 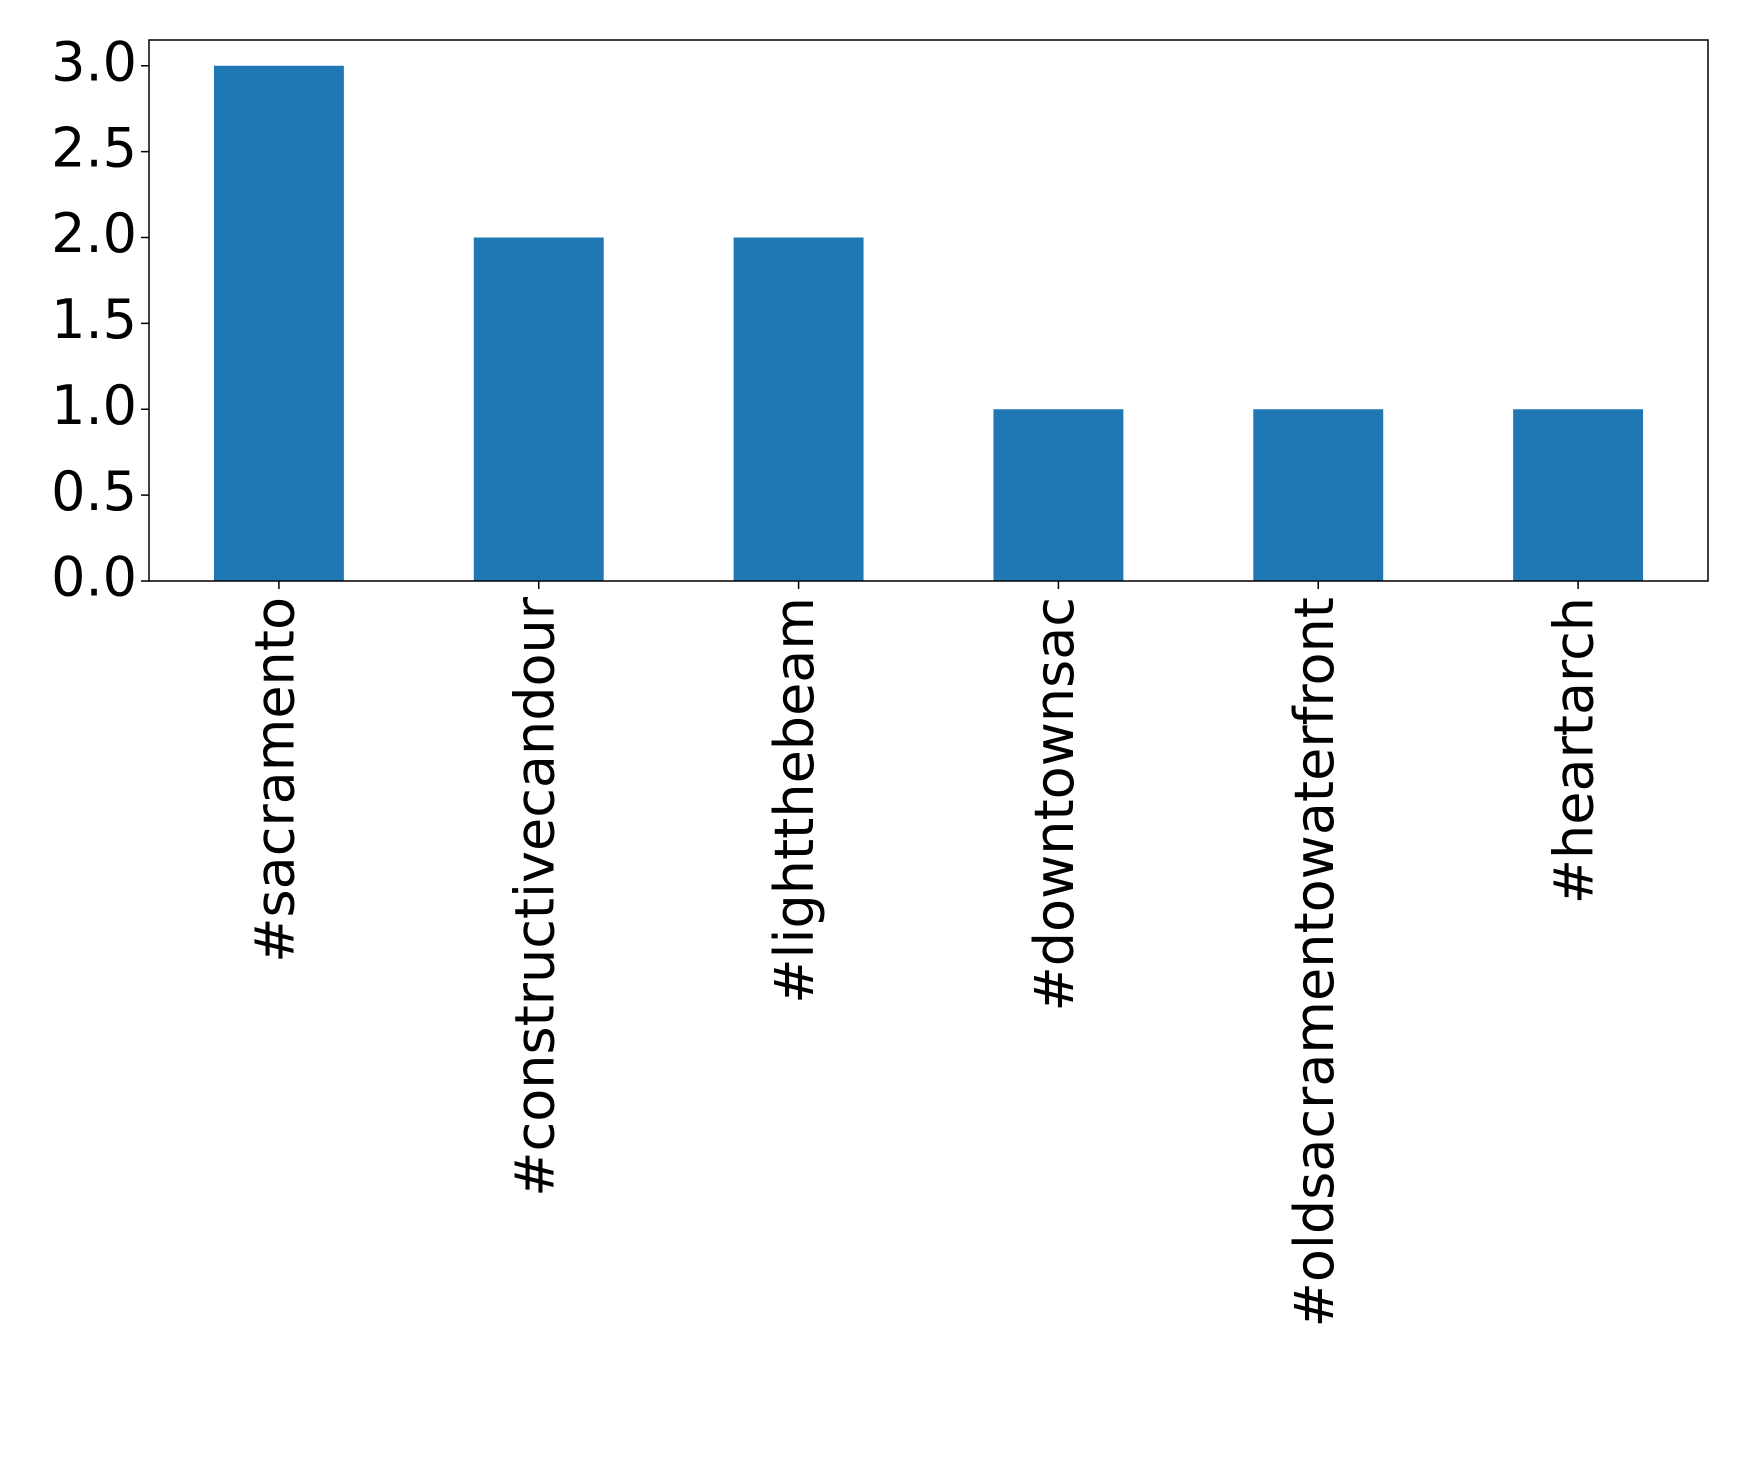 What do you see at coordinates (1574, 750) in the screenshot?
I see `x-tick-label: #heartarch` at bounding box center [1574, 750].